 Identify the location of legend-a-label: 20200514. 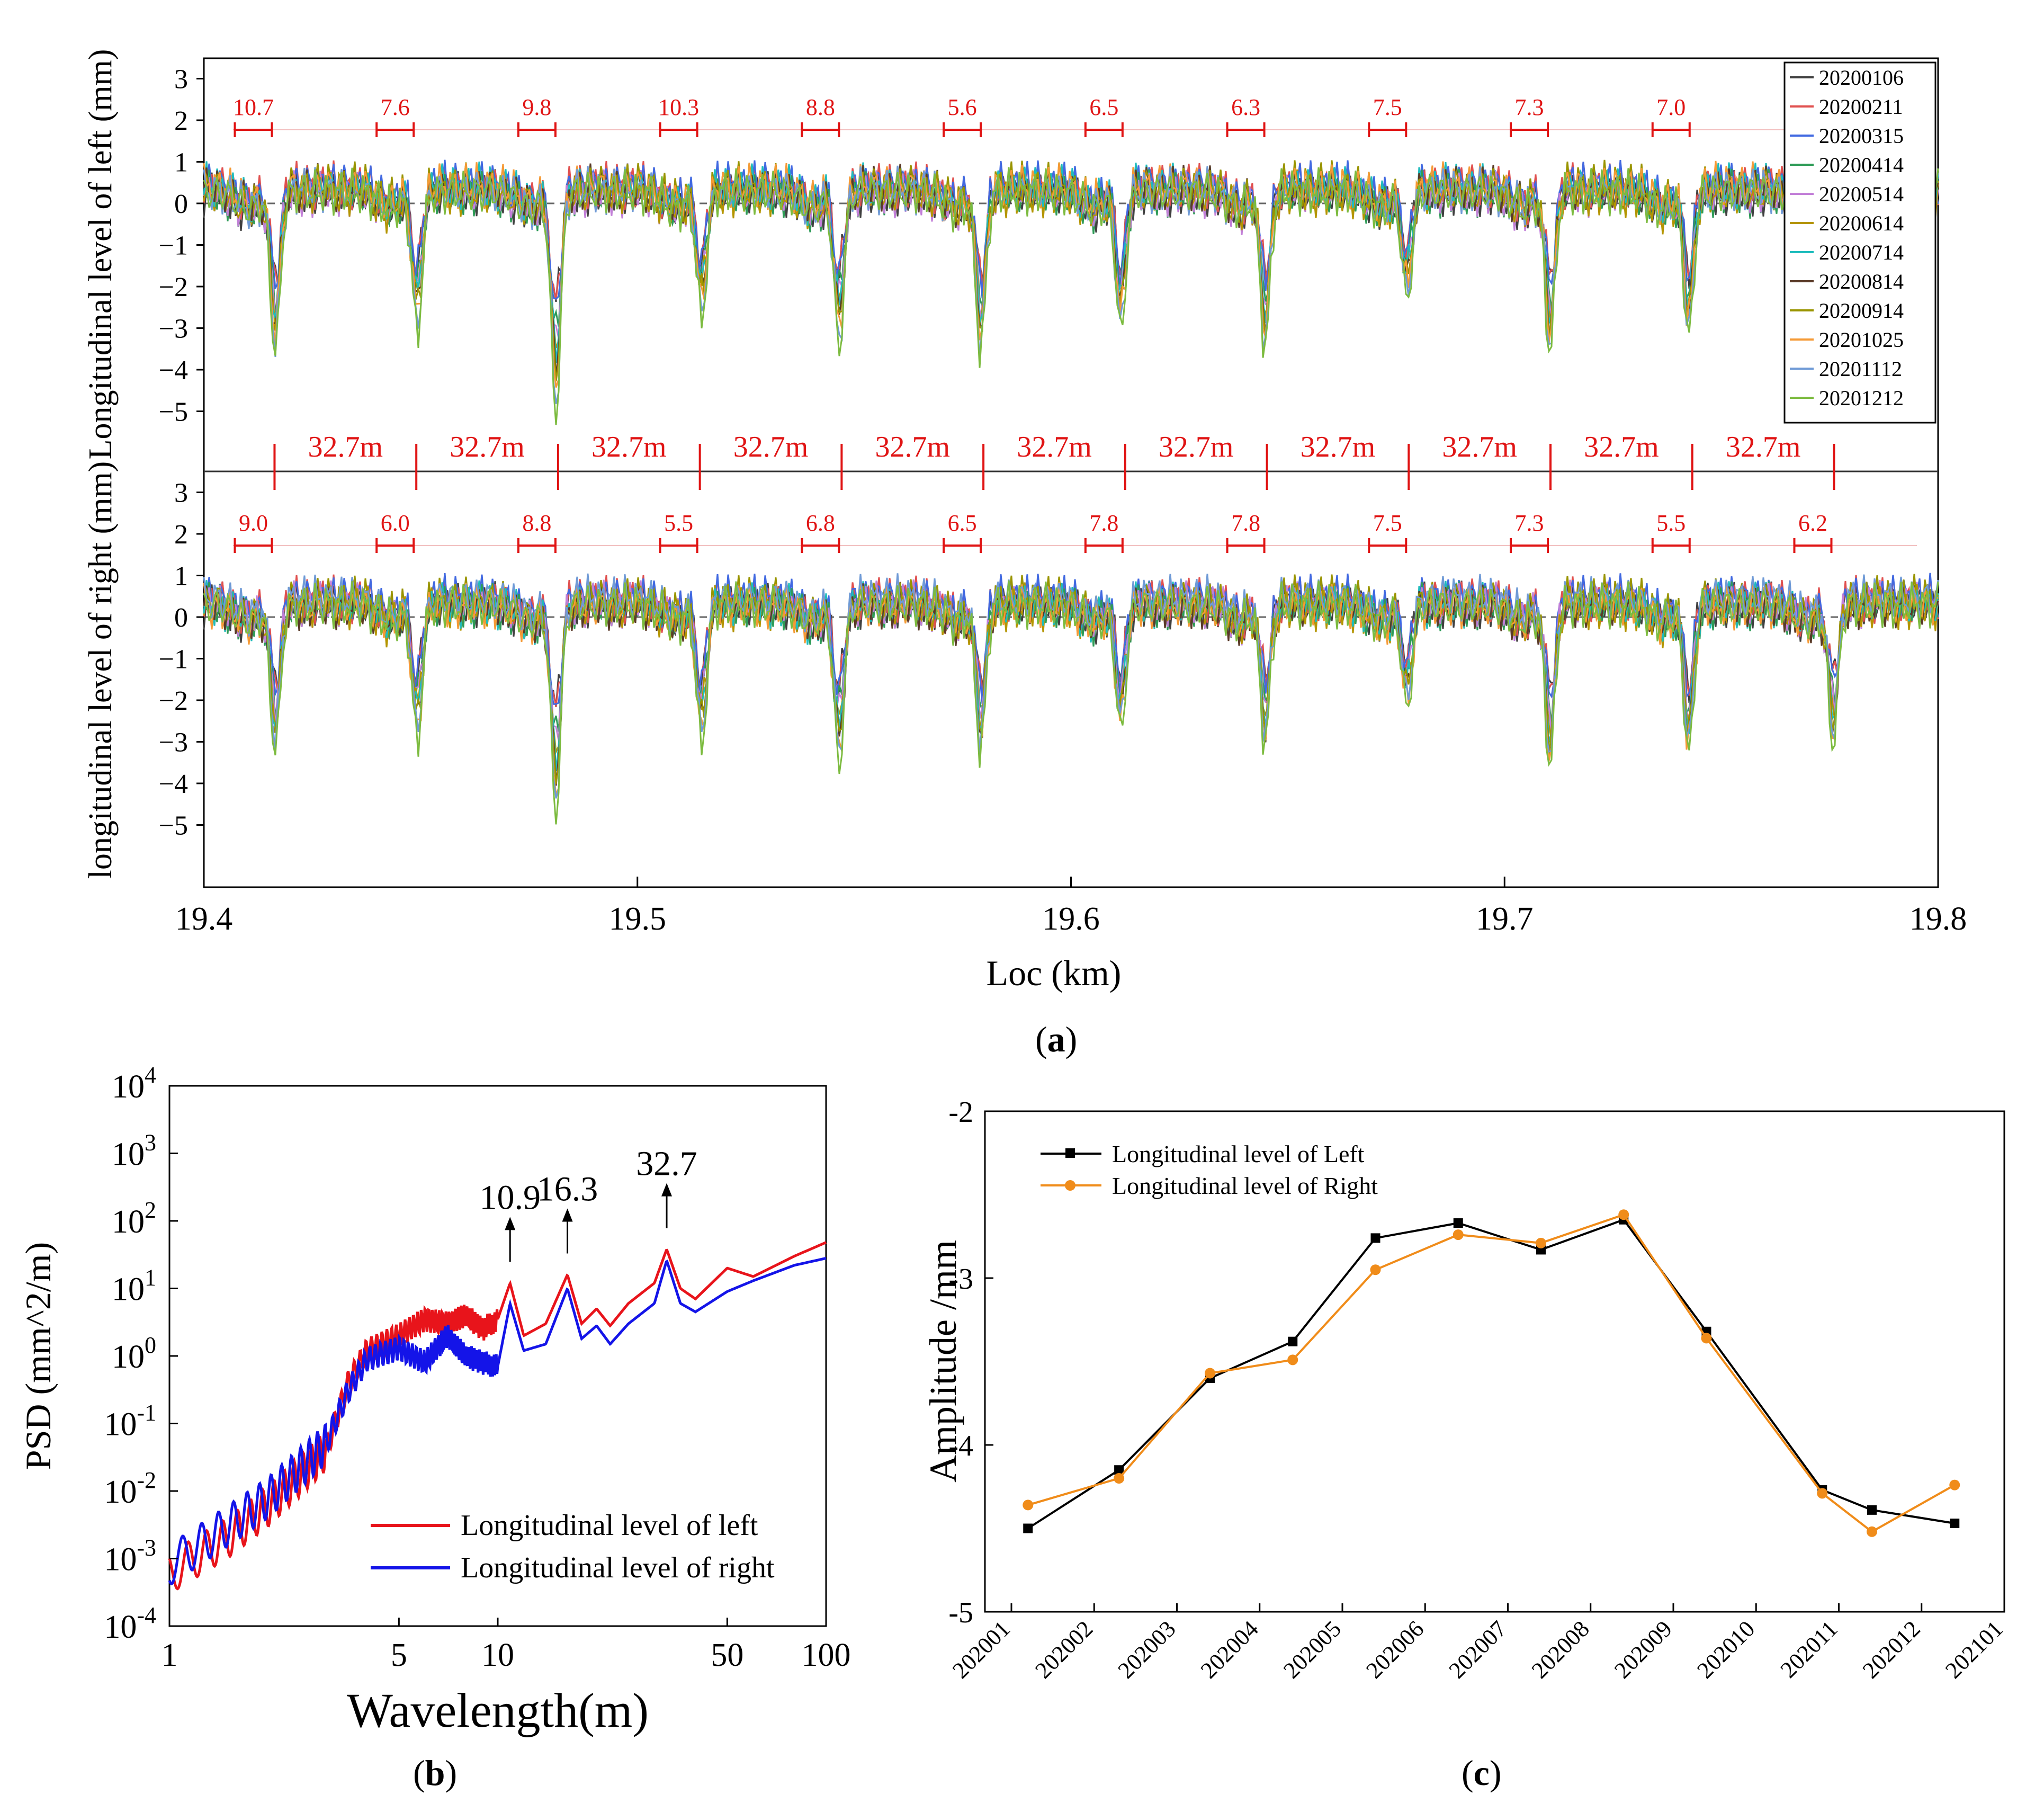
(1862, 194).